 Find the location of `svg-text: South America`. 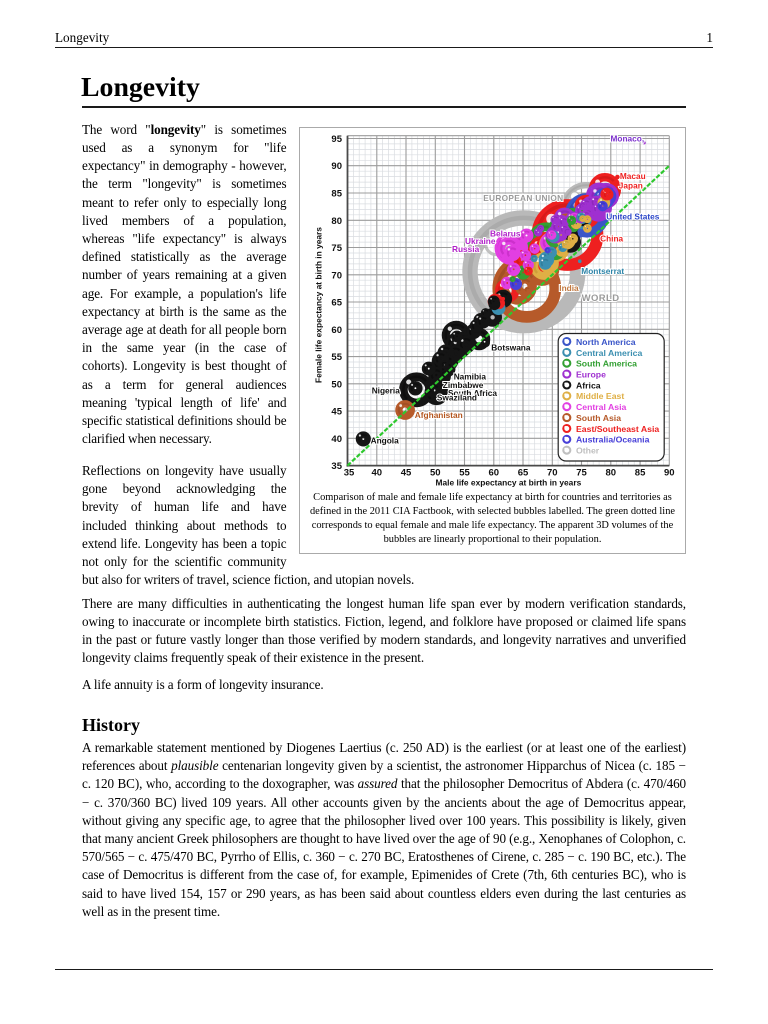

svg-text: South America is located at coordinates (606, 364).